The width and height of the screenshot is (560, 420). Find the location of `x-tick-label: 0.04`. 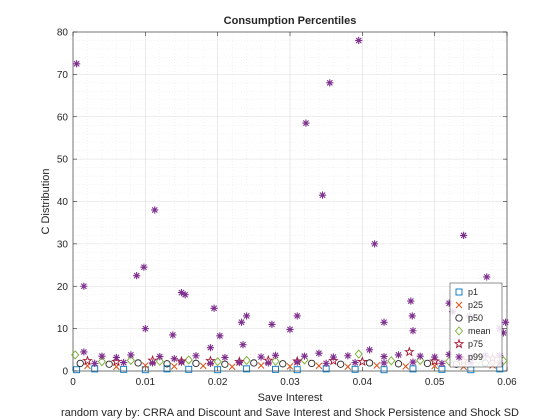

x-tick-label: 0.04 is located at coordinates (363, 382).